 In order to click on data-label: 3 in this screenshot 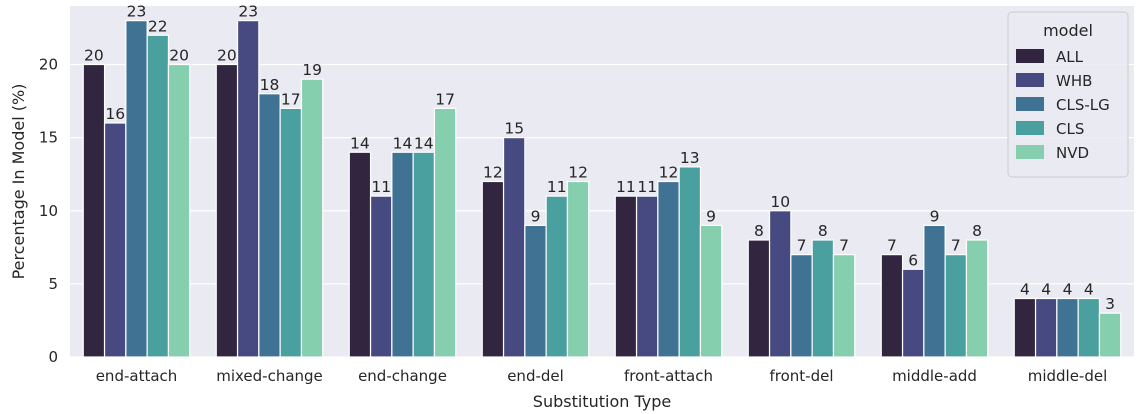, I will do `click(1110, 304)`.